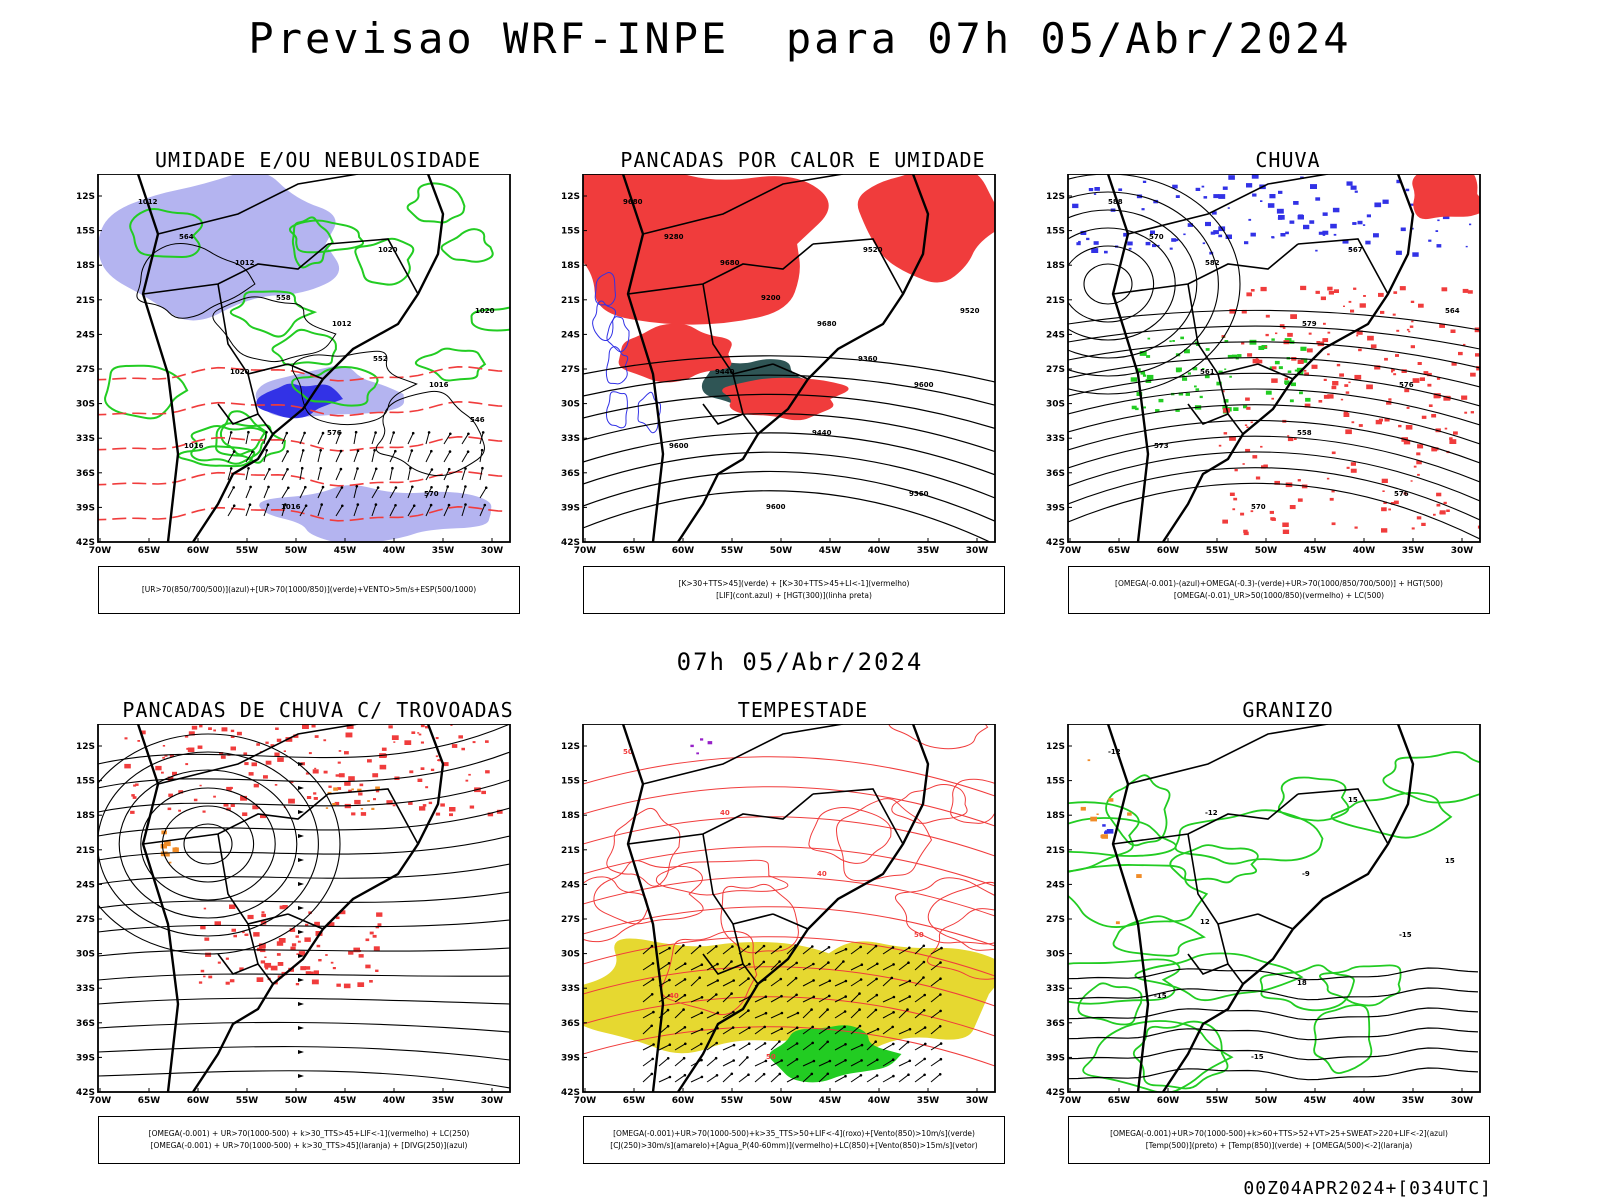  Describe the element at coordinates (570, 1093) in the screenshot. I see `lat-label: 42S` at that location.